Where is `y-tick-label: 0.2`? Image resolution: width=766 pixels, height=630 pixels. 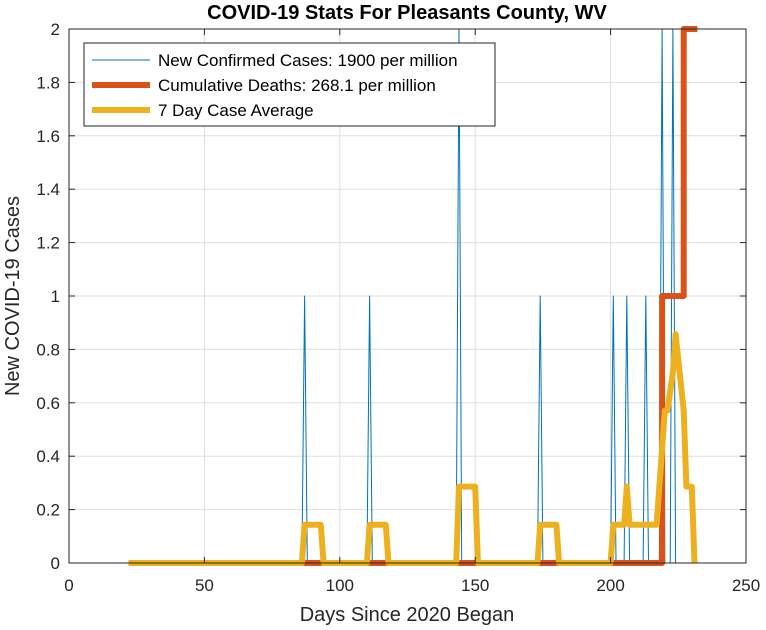
y-tick-label: 0.2 is located at coordinates (48, 510).